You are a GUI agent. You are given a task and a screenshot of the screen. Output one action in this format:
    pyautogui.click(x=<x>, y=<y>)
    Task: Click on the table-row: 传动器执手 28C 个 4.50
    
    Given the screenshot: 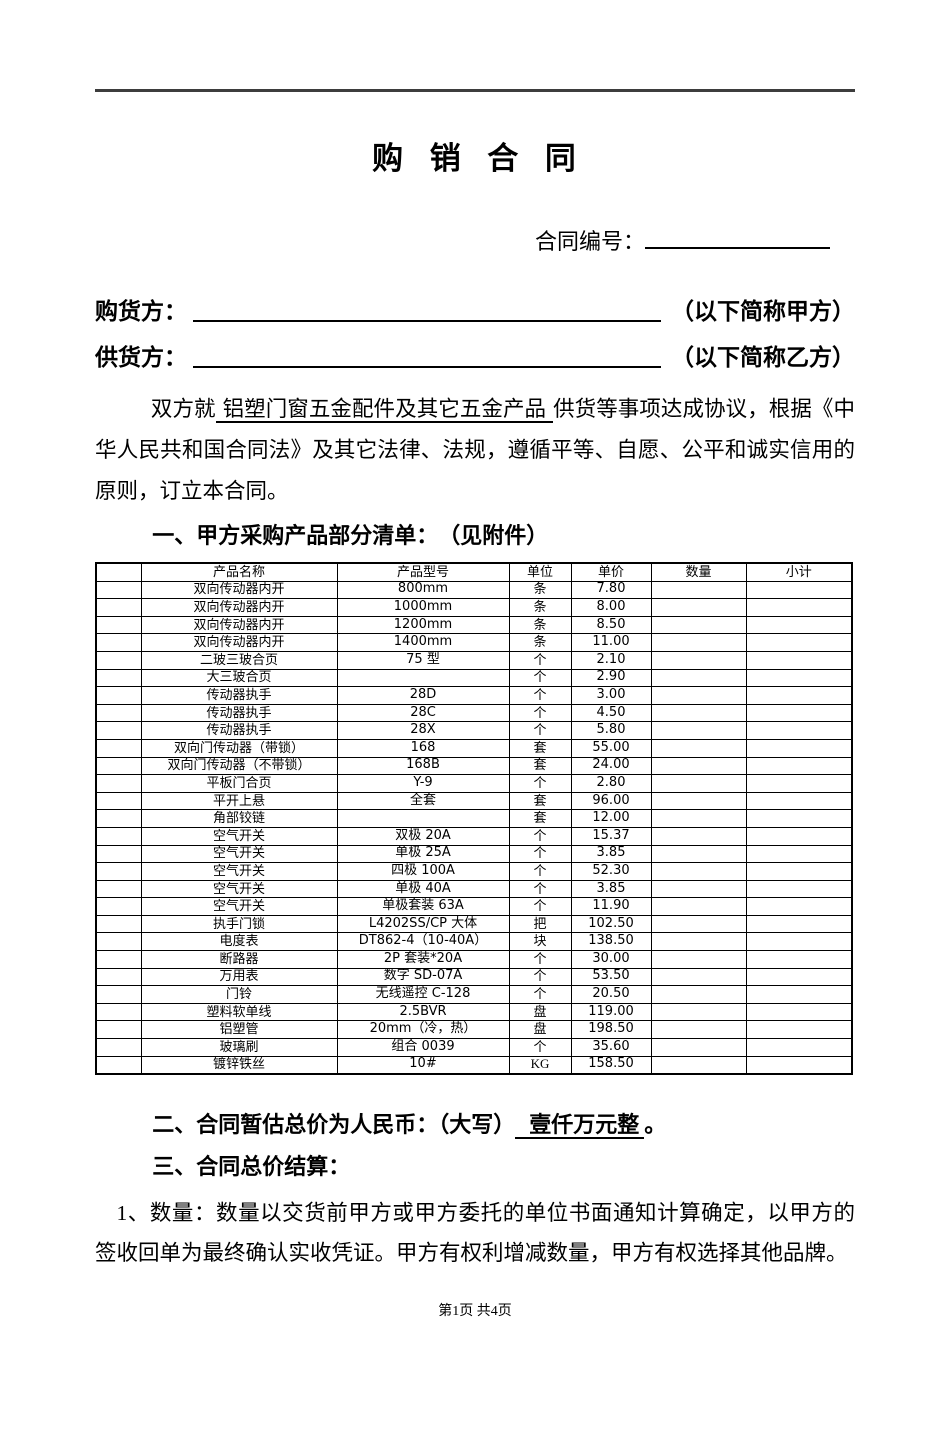 What is the action you would take?
    pyautogui.click(x=474, y=713)
    